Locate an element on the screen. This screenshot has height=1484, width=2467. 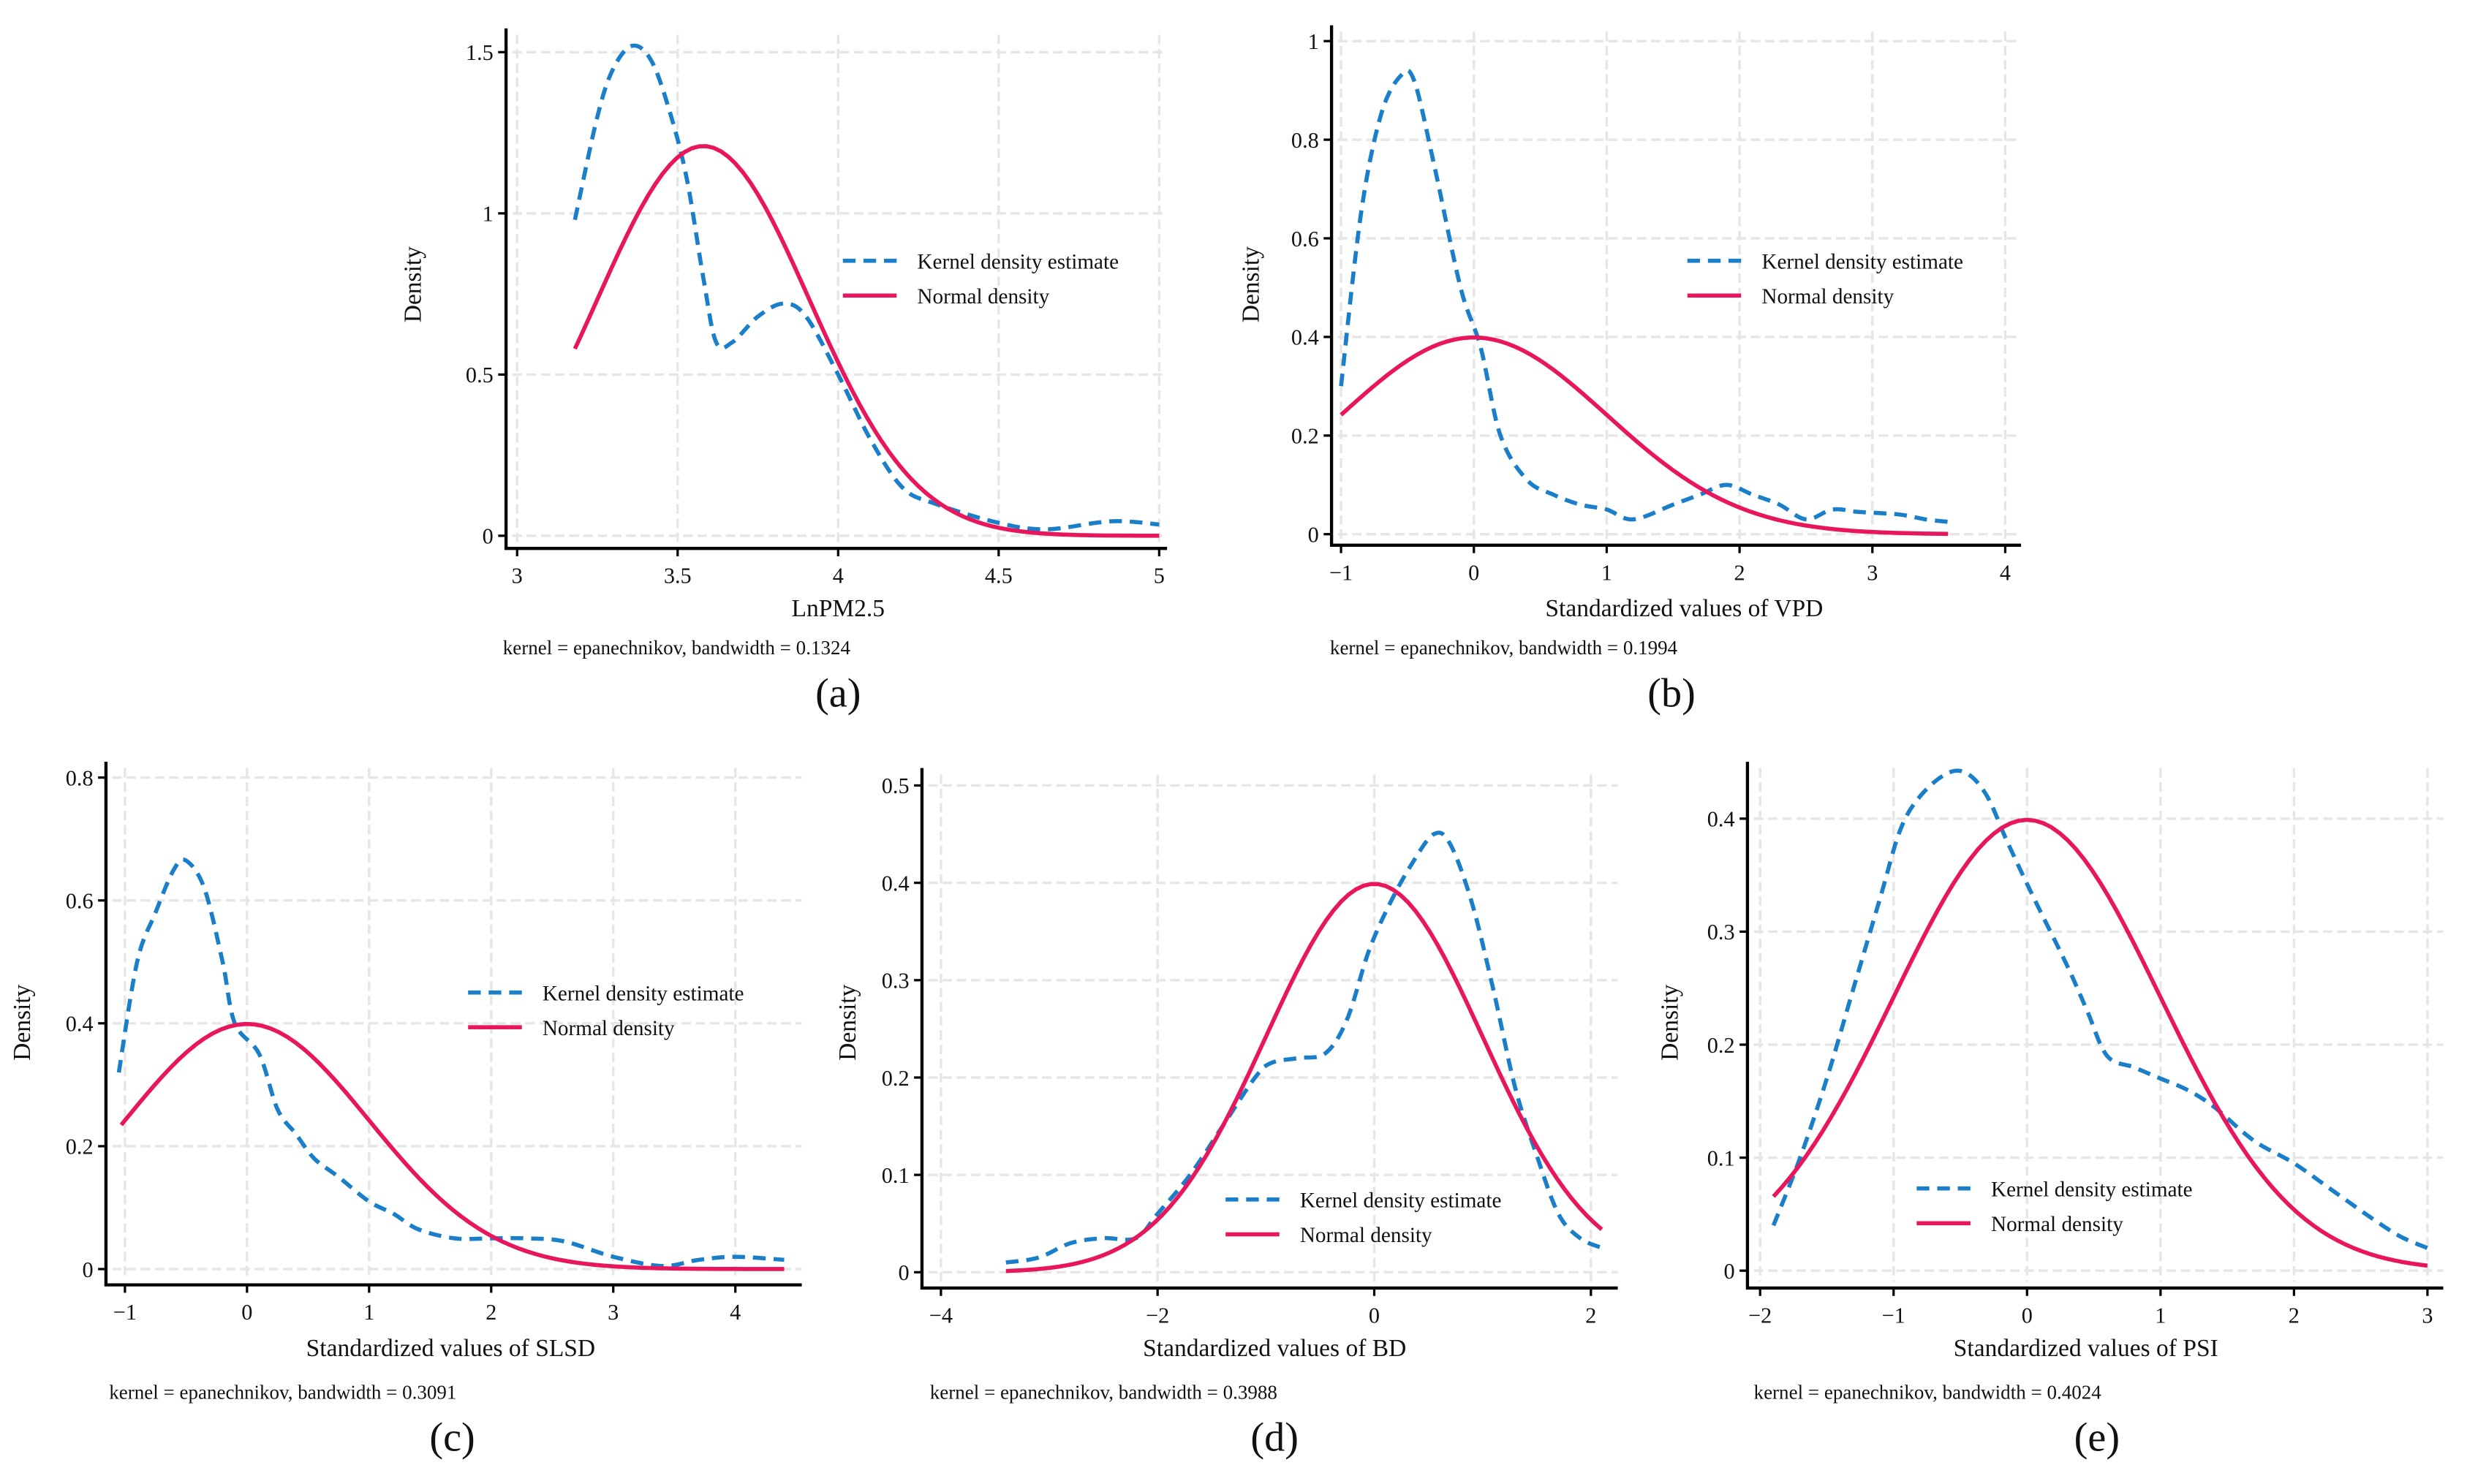
x-tick-label: 3.5 is located at coordinates (678, 576).